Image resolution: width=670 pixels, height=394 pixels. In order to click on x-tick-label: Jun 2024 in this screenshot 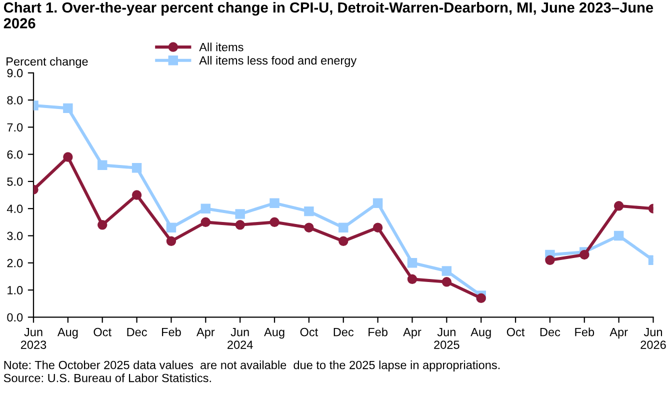, I will do `click(240, 338)`.